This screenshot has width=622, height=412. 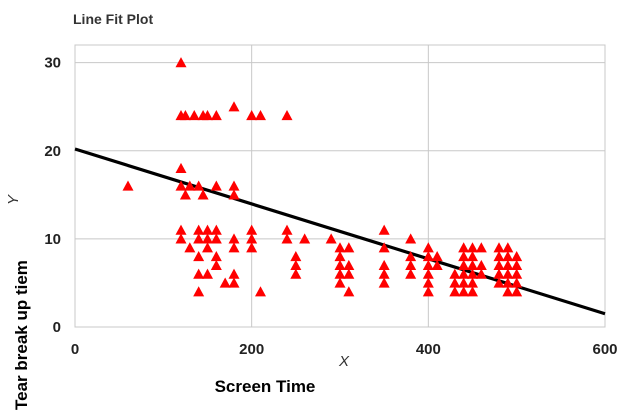 What do you see at coordinates (344, 349) in the screenshot?
I see `x-tick-labels: 0 200 400 600` at bounding box center [344, 349].